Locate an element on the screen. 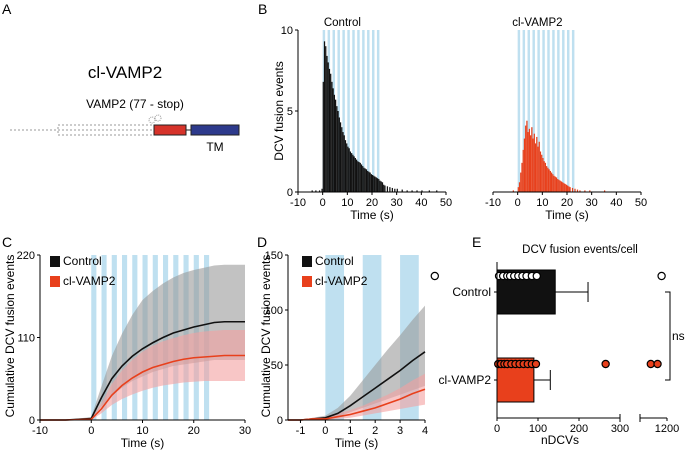 Image resolution: width=685 pixels, height=458 pixels. panel-e-label: E is located at coordinates (476, 242).